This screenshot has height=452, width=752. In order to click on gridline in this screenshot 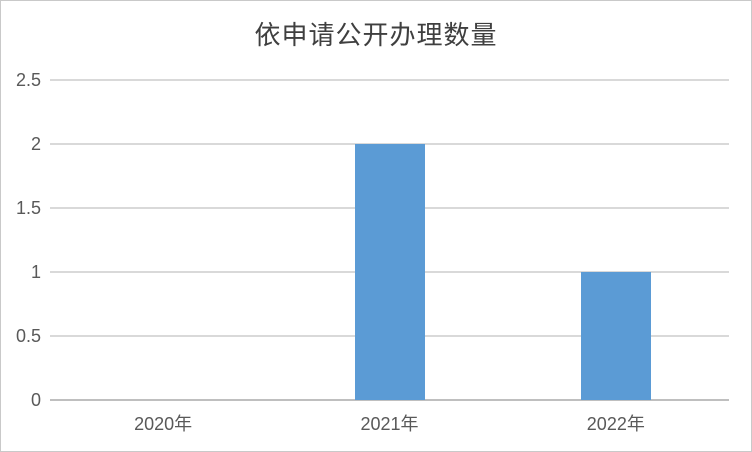, I will do `click(389, 80)`.